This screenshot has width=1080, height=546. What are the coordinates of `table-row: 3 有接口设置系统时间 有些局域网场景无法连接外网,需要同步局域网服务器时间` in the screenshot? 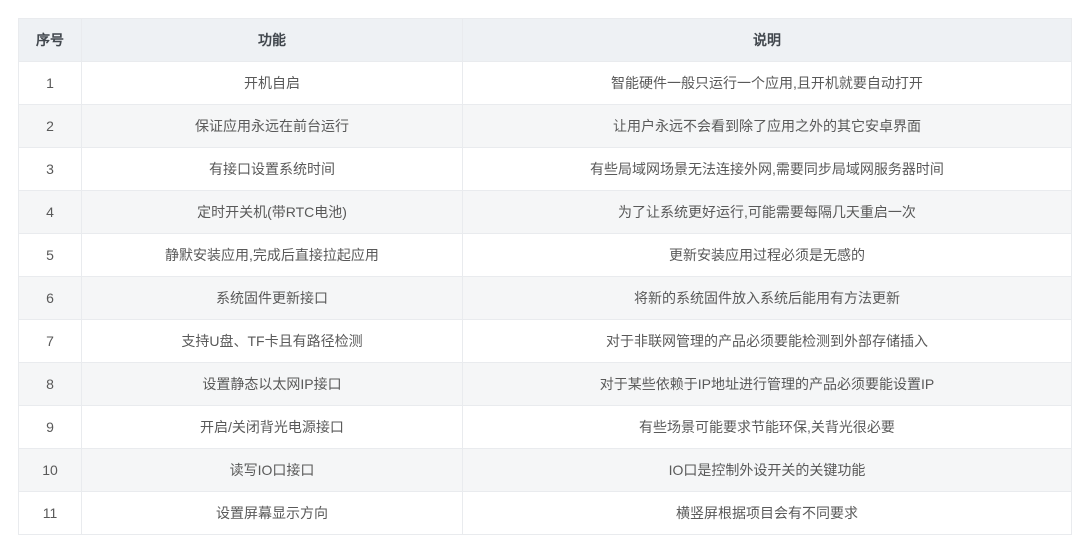 It's located at (545, 169).